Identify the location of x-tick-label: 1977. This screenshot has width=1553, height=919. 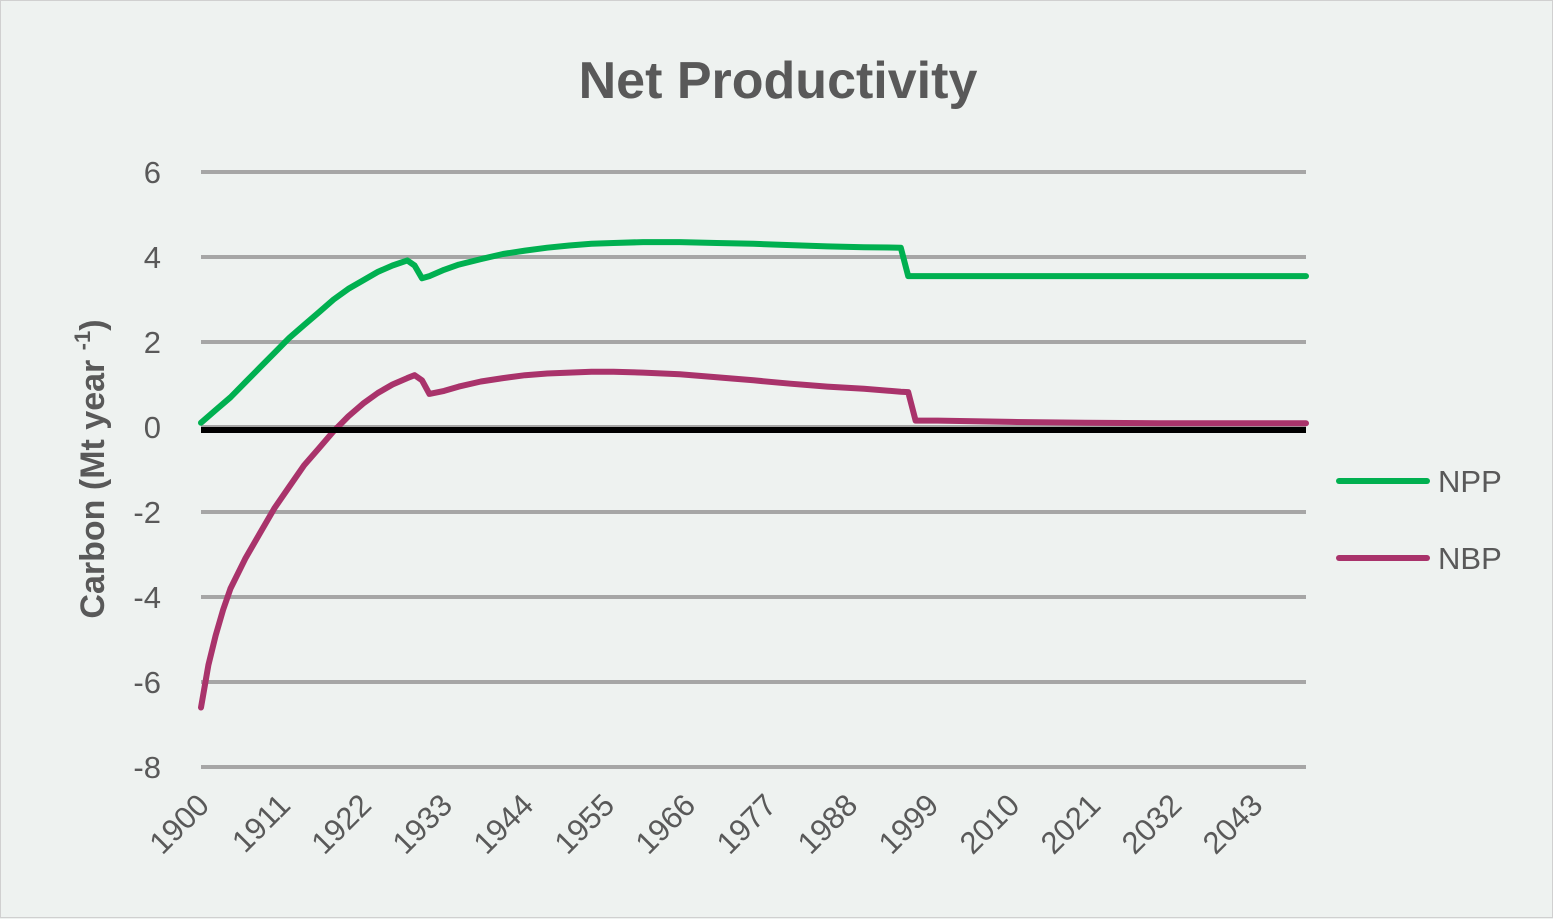
(747, 824).